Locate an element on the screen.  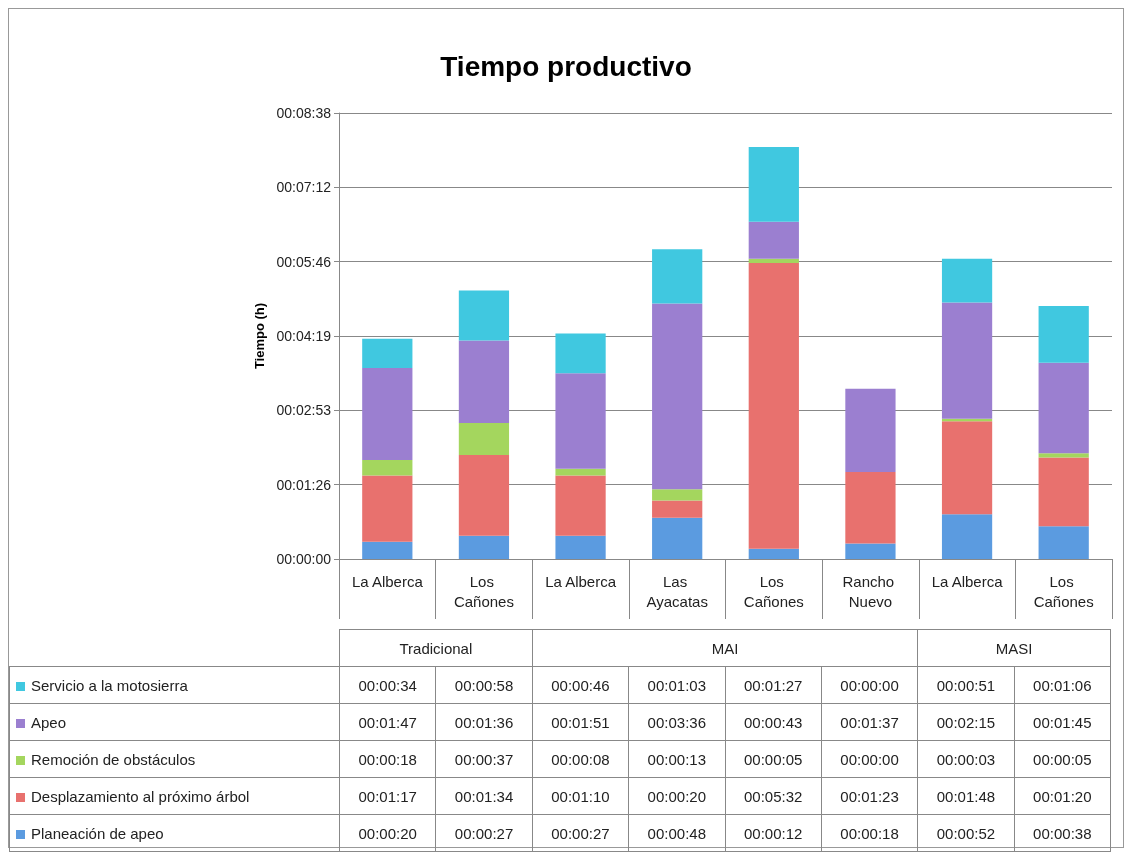
data-label: 00:00:34 is located at coordinates (387, 685).